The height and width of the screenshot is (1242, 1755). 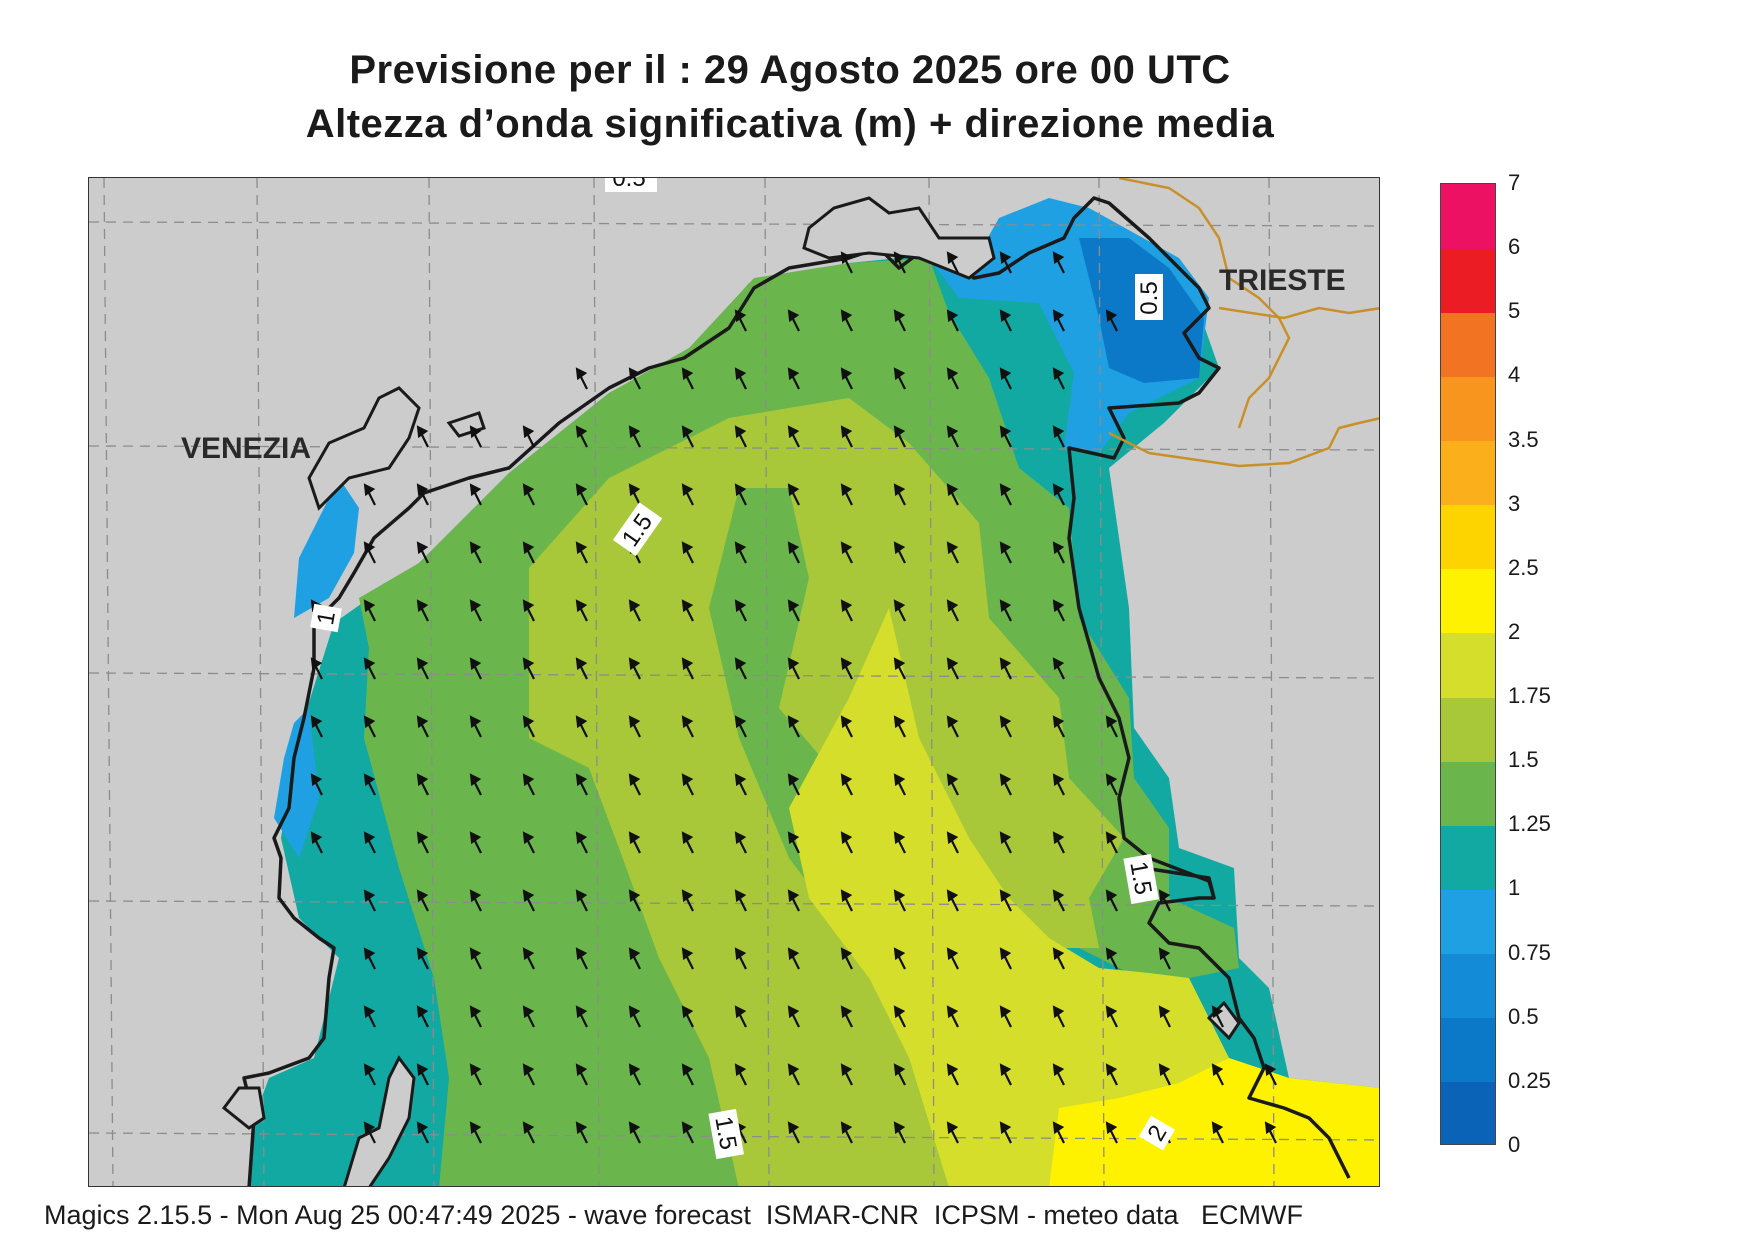 What do you see at coordinates (1514, 182) in the screenshot?
I see `legend-label: 7` at bounding box center [1514, 182].